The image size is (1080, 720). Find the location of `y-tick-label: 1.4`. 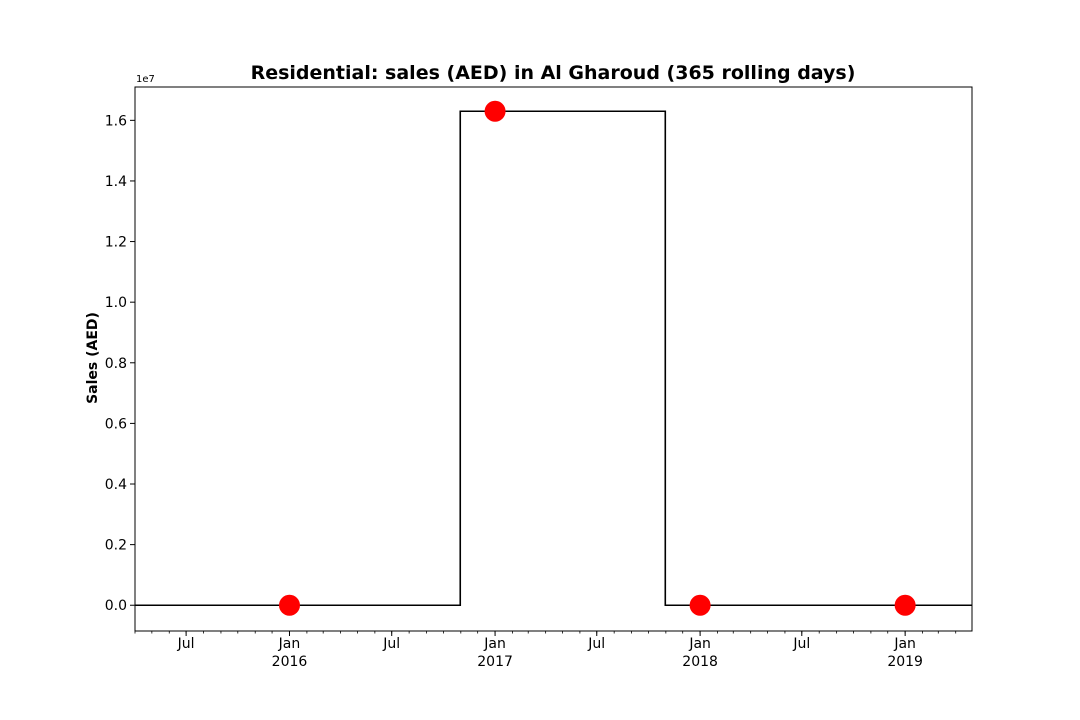

y-tick-label: 1.4 is located at coordinates (116, 182).